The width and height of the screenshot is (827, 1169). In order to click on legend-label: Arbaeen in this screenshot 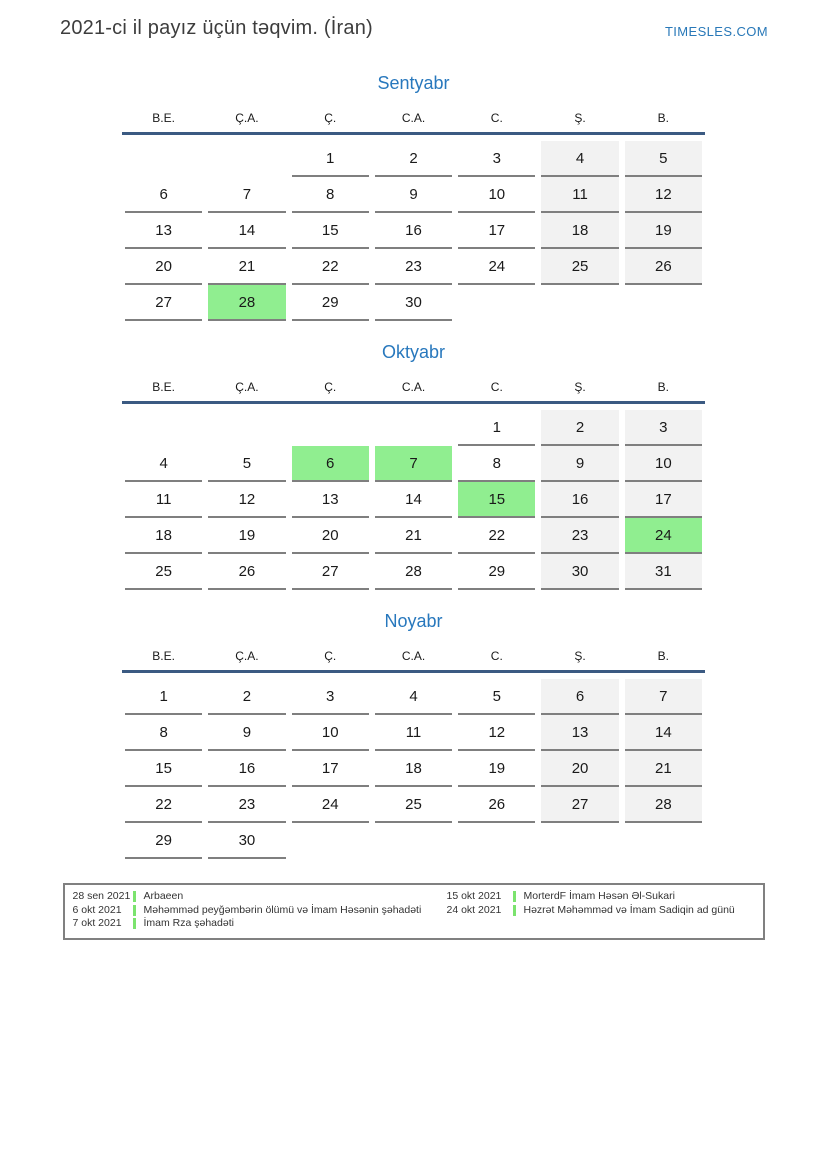, I will do `click(163, 896)`.